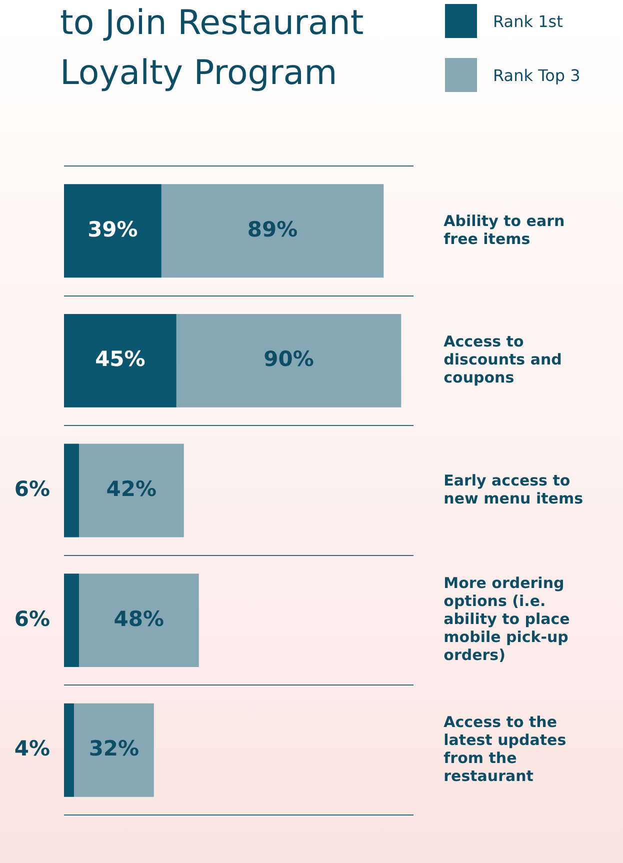 Image resolution: width=623 pixels, height=863 pixels. I want to click on legend-label: Rank 1st, so click(528, 21).